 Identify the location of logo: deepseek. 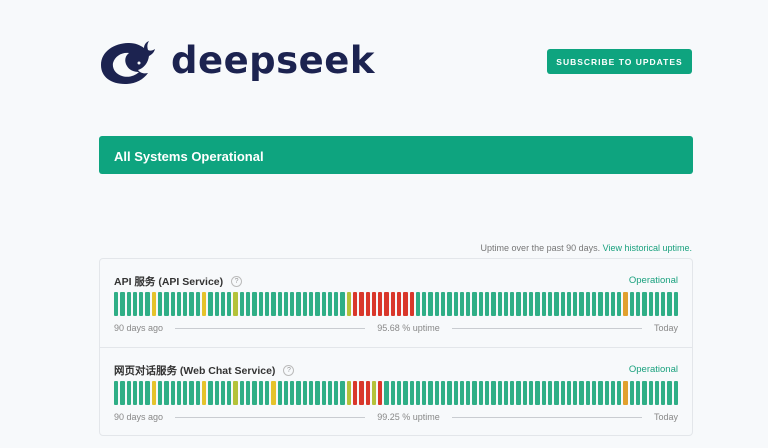
(237, 62).